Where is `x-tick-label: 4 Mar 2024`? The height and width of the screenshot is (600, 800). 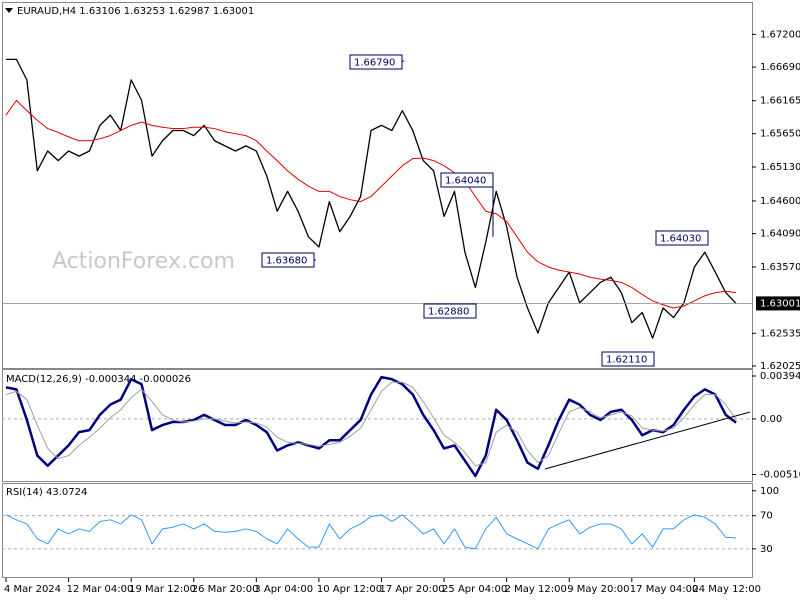
x-tick-label: 4 Mar 2024 is located at coordinates (32, 589).